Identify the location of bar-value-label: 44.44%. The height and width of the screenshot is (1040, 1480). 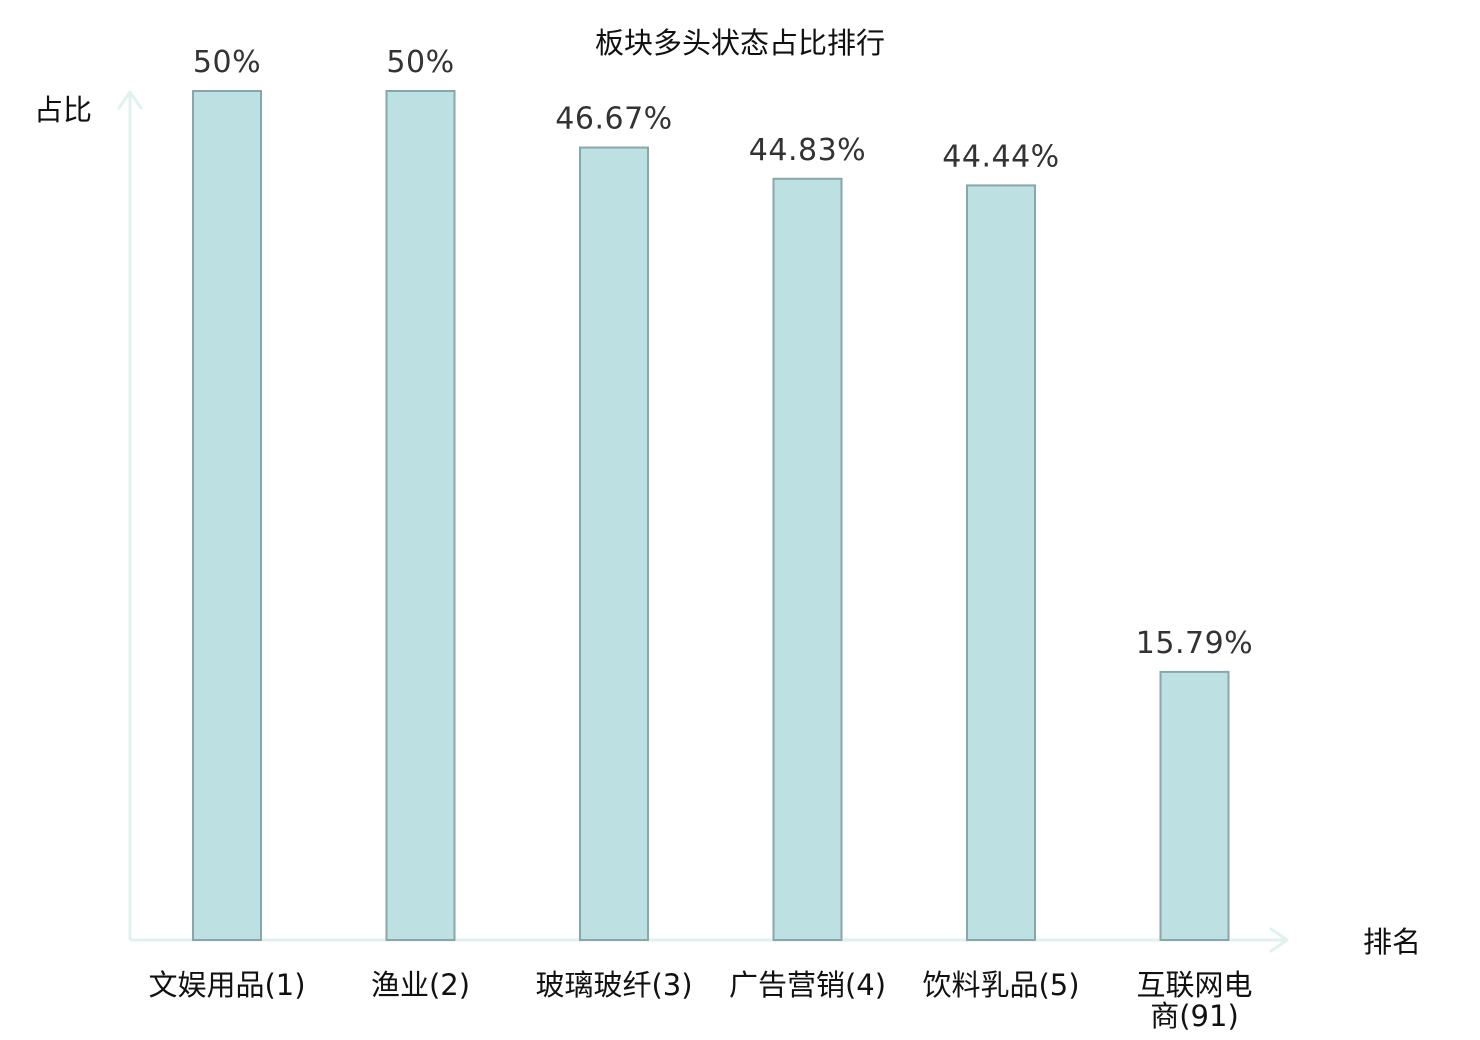
(1000, 156).